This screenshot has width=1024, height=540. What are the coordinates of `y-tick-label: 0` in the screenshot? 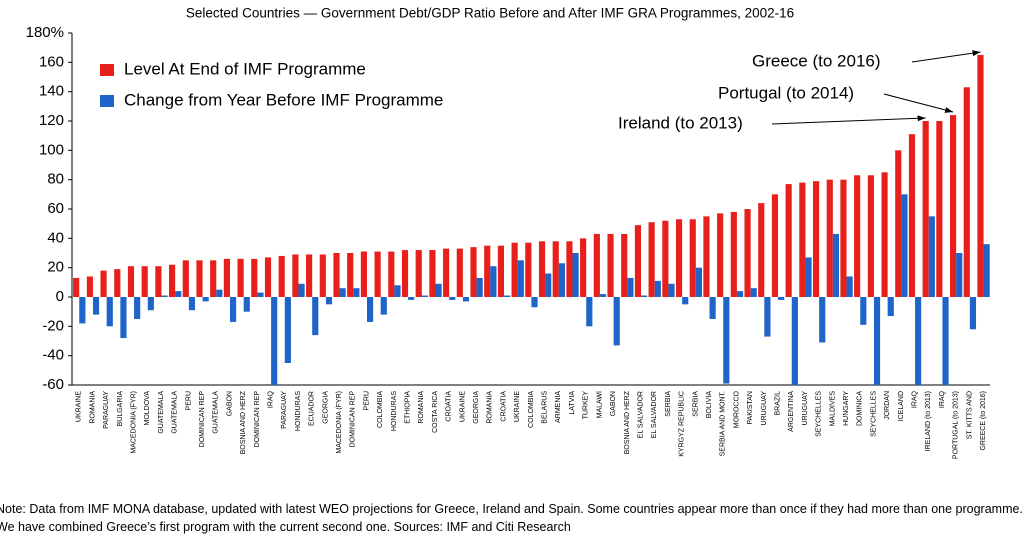 It's located at (60, 296).